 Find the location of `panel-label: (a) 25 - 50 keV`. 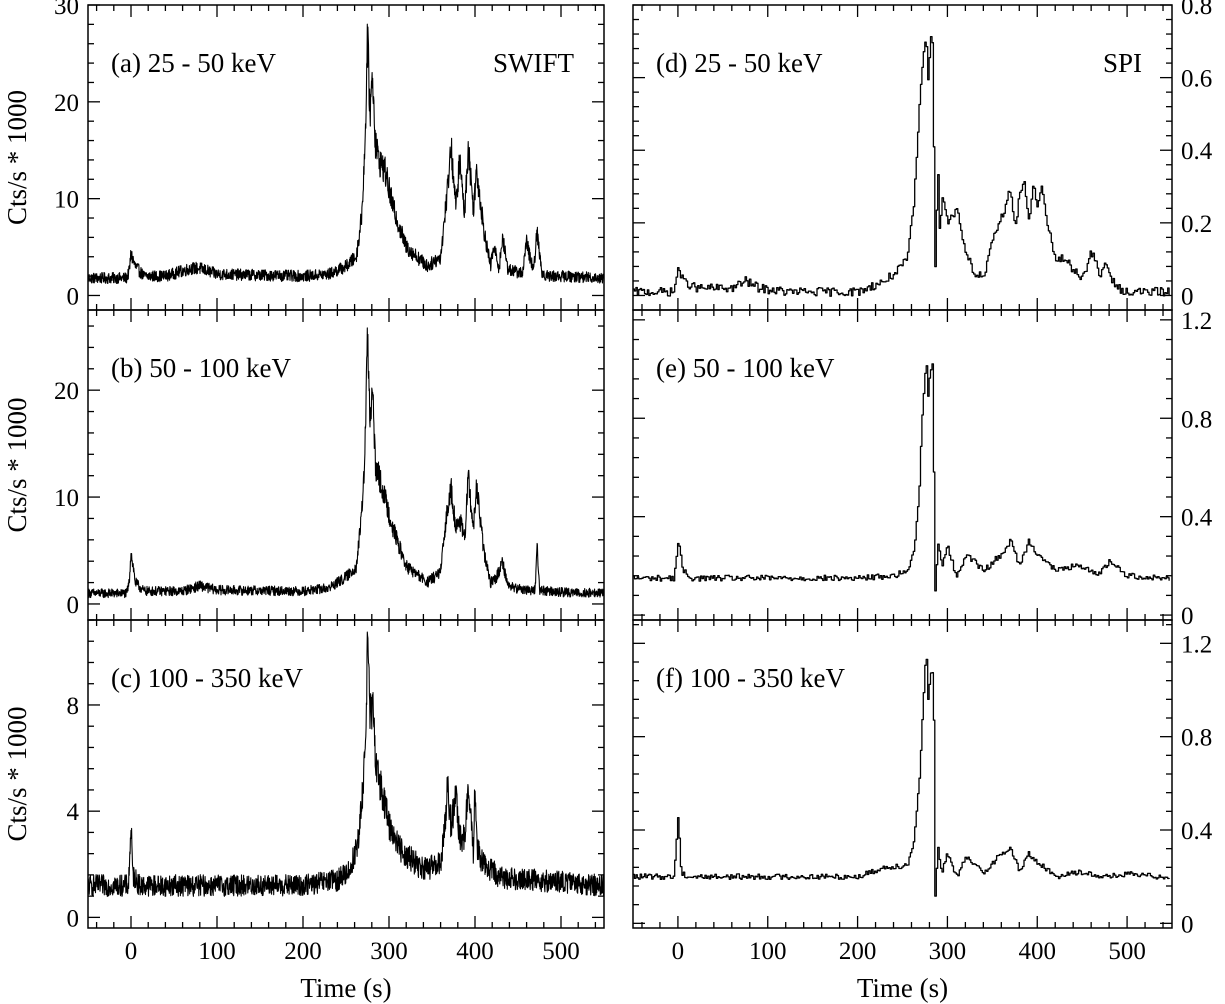

panel-label: (a) 25 - 50 keV is located at coordinates (193, 63).